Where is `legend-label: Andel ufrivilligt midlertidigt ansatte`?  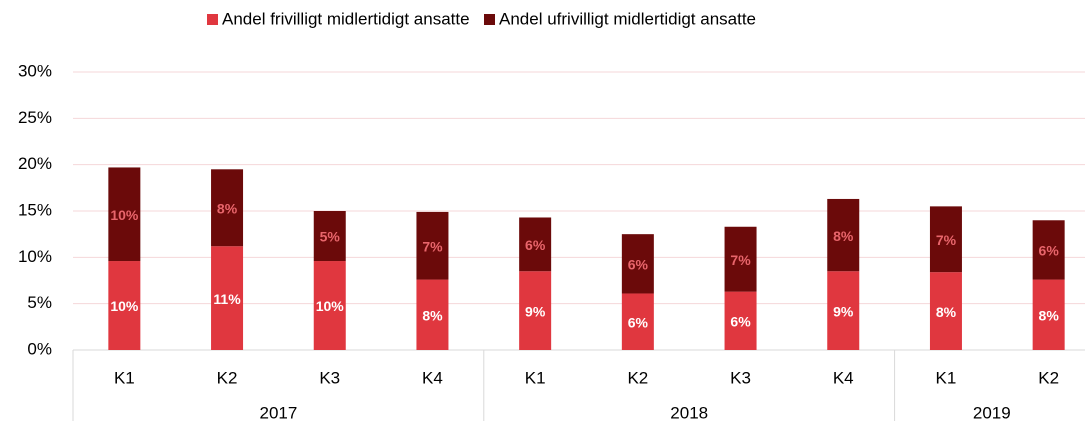 legend-label: Andel ufrivilligt midlertidigt ansatte is located at coordinates (627, 18).